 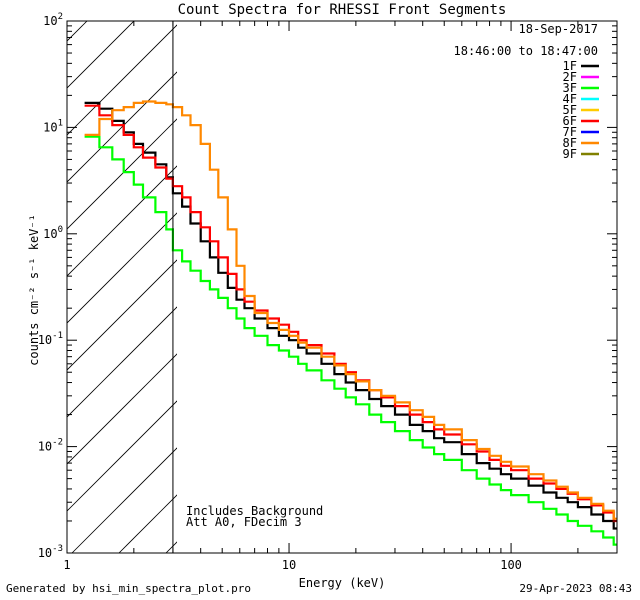 I want to click on legend-label-8f: 8F, so click(x=570, y=143).